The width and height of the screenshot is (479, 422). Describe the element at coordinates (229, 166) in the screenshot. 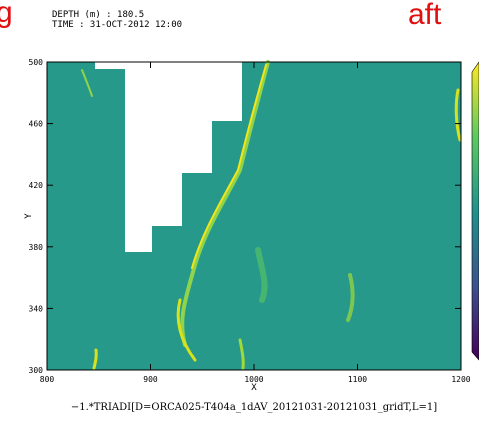

I see `front-core` at that location.